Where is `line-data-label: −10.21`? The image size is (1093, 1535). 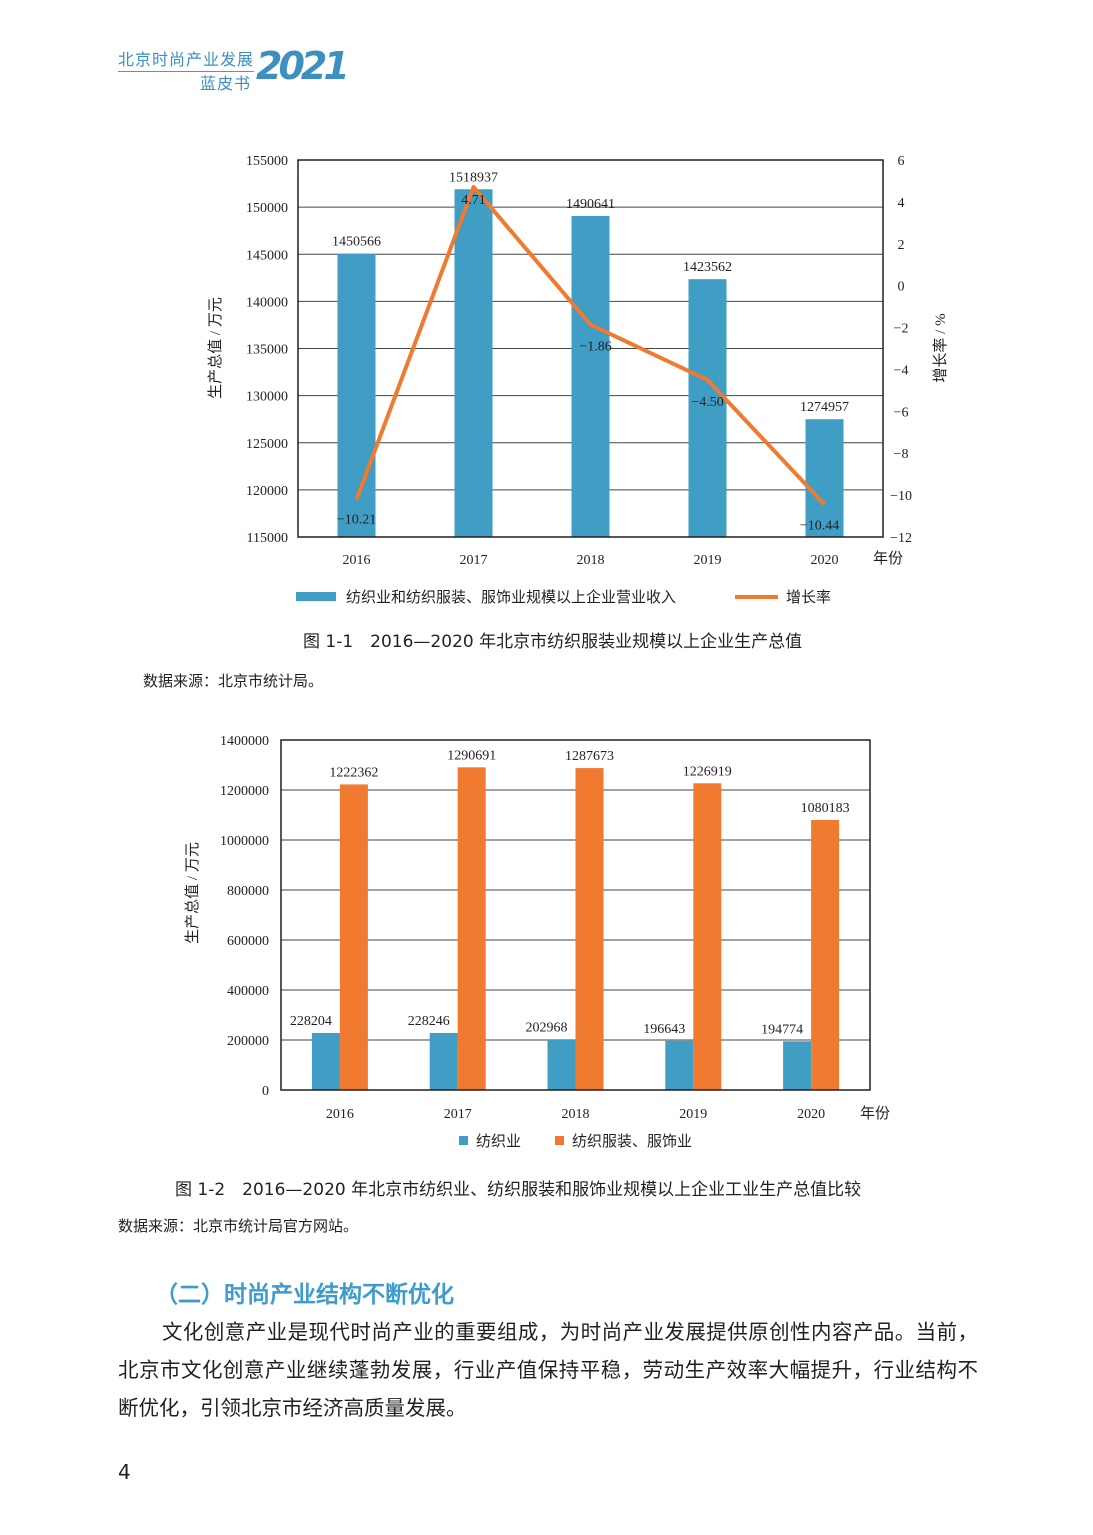
line-data-label: −10.21 is located at coordinates (356, 520).